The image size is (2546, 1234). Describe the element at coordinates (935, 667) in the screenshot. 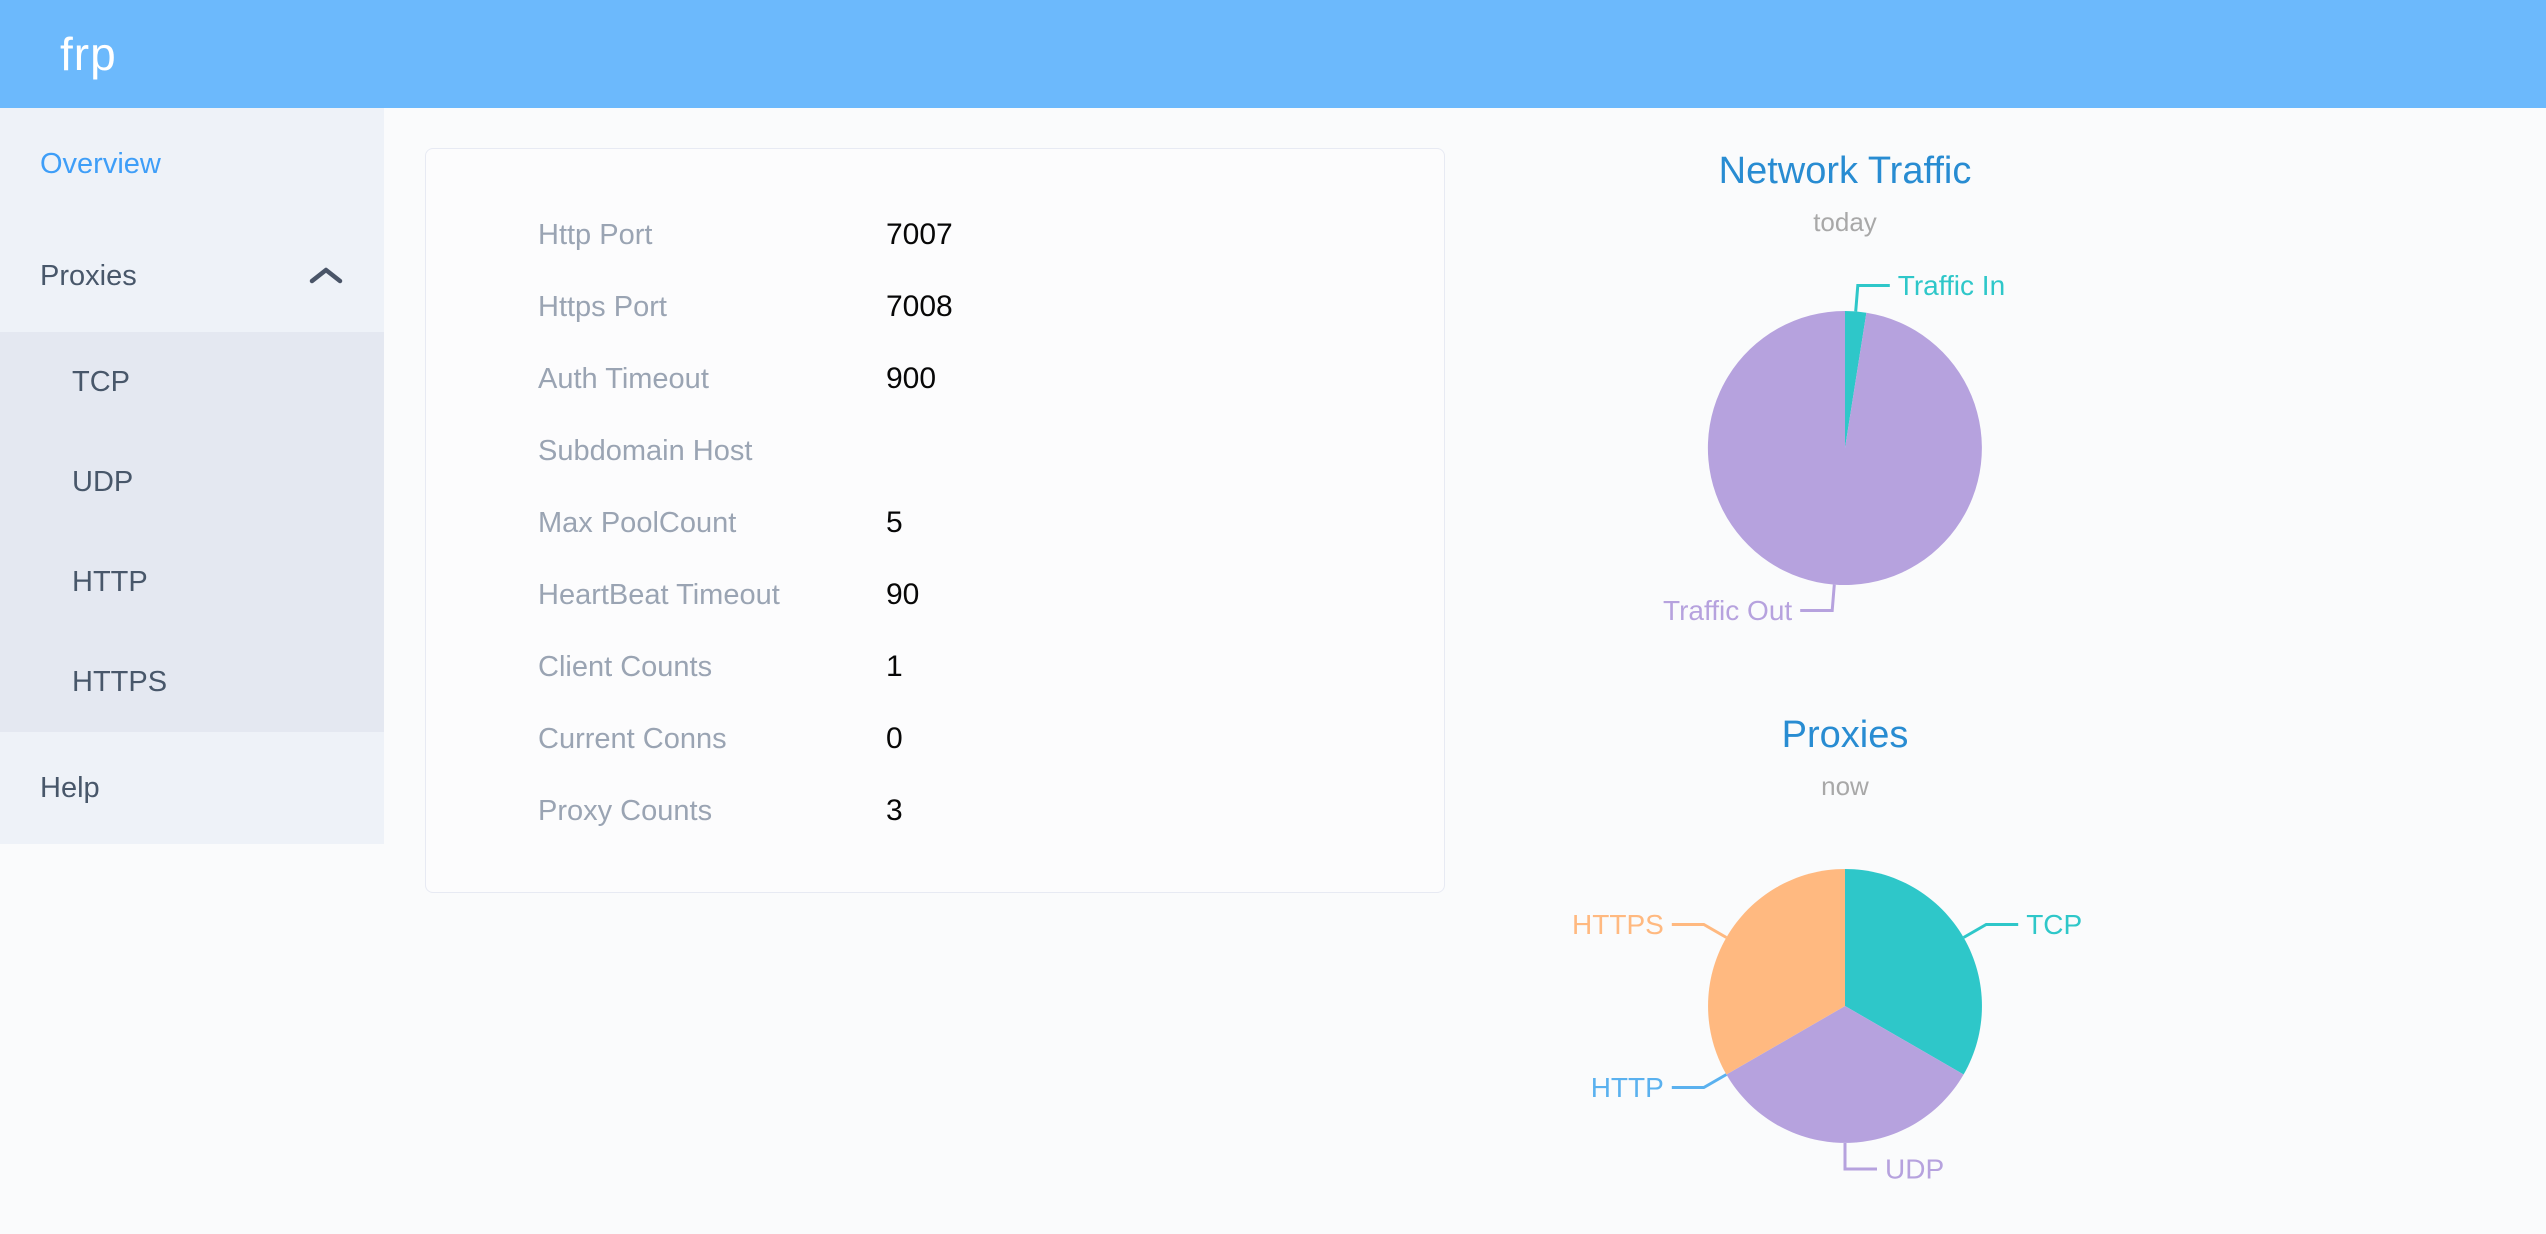

I see `config-row-client-counts: Client Counts 1` at that location.